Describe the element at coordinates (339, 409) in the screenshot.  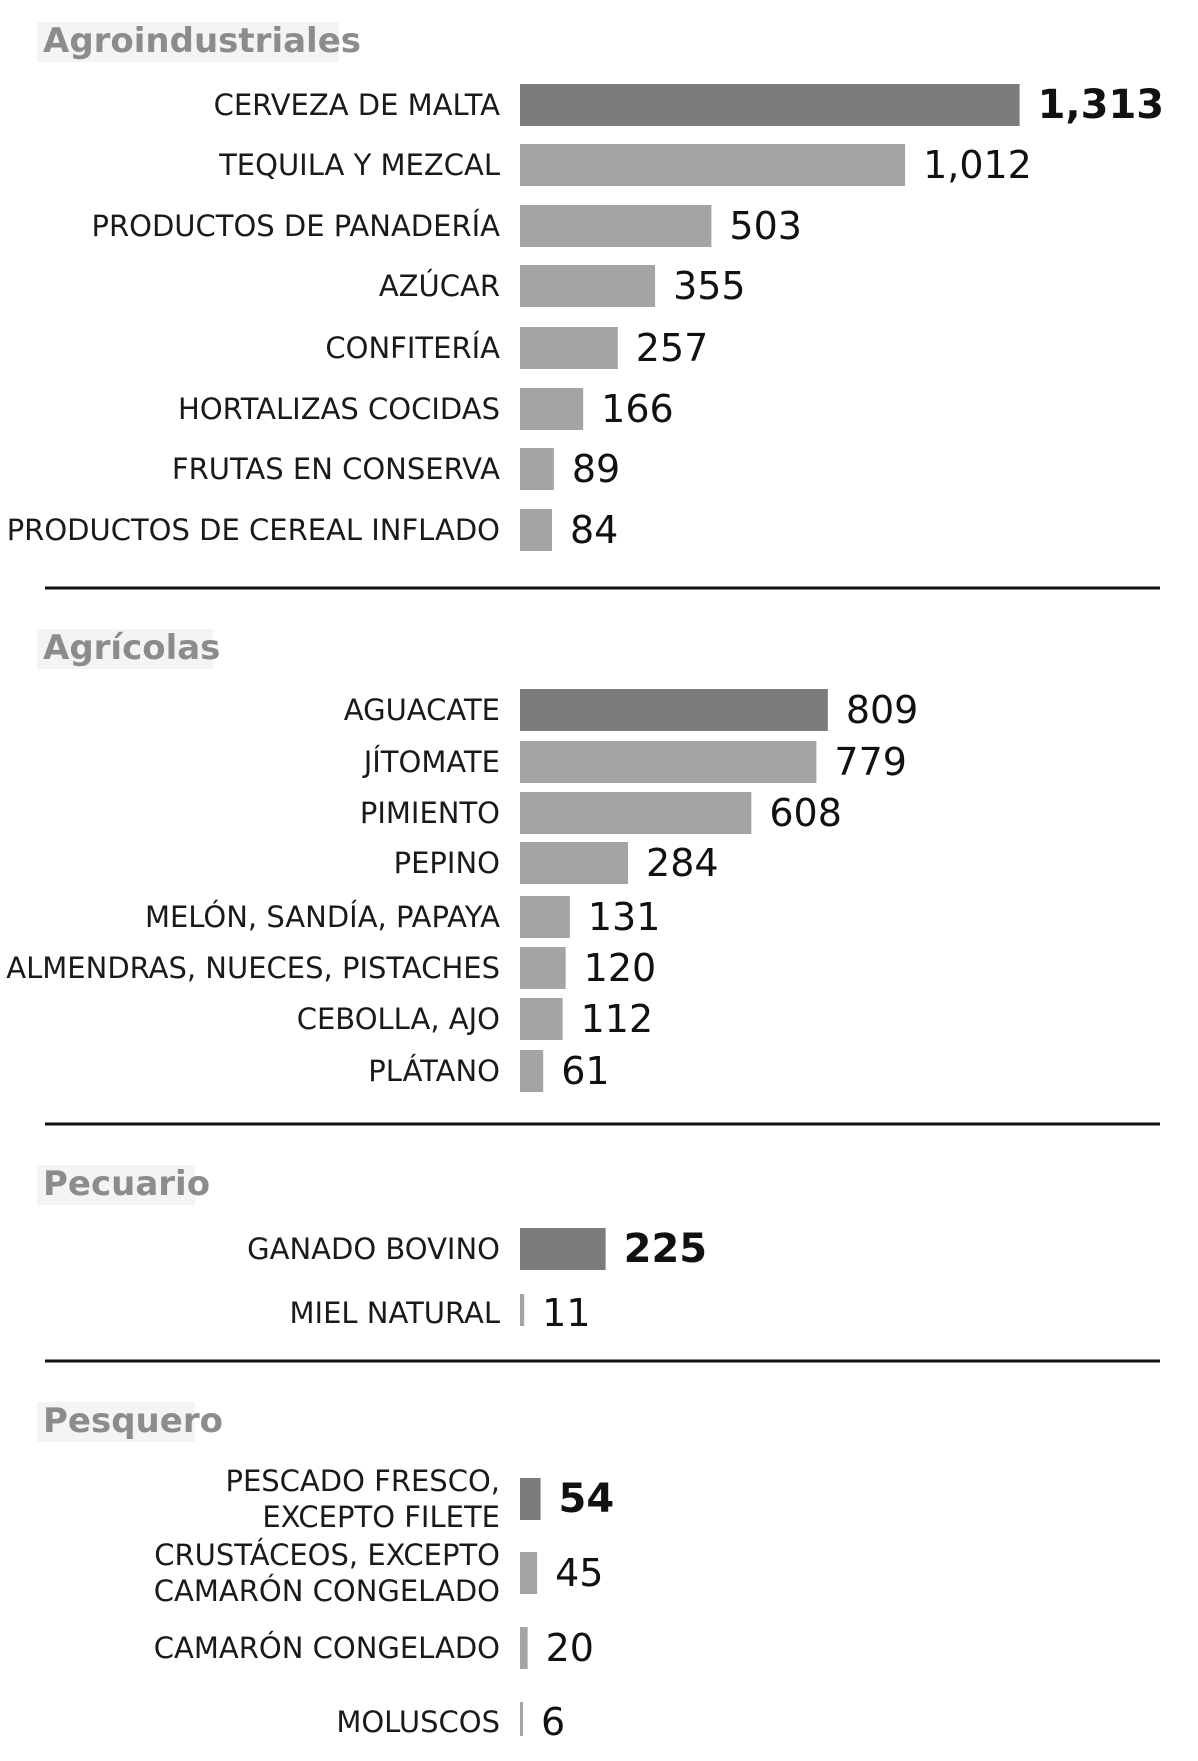
I see `category-label: HORTALIZAS COCIDAS` at that location.